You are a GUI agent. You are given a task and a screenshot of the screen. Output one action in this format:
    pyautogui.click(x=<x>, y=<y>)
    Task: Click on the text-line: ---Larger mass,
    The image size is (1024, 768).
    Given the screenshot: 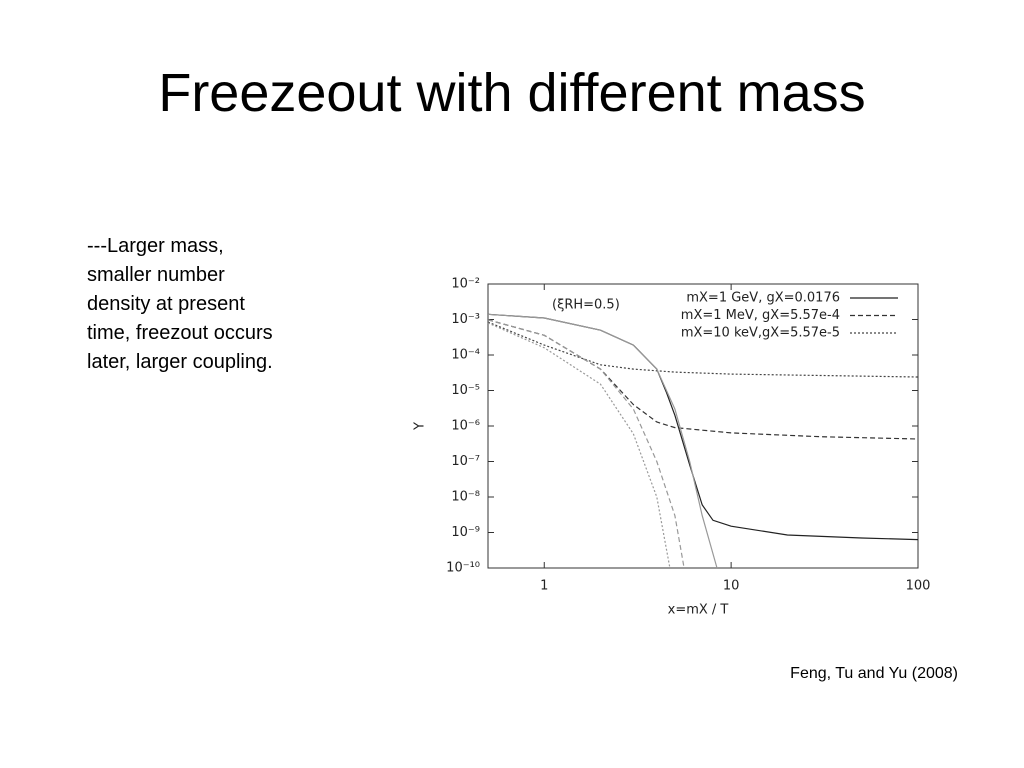 What is the action you would take?
    pyautogui.click(x=155, y=246)
    